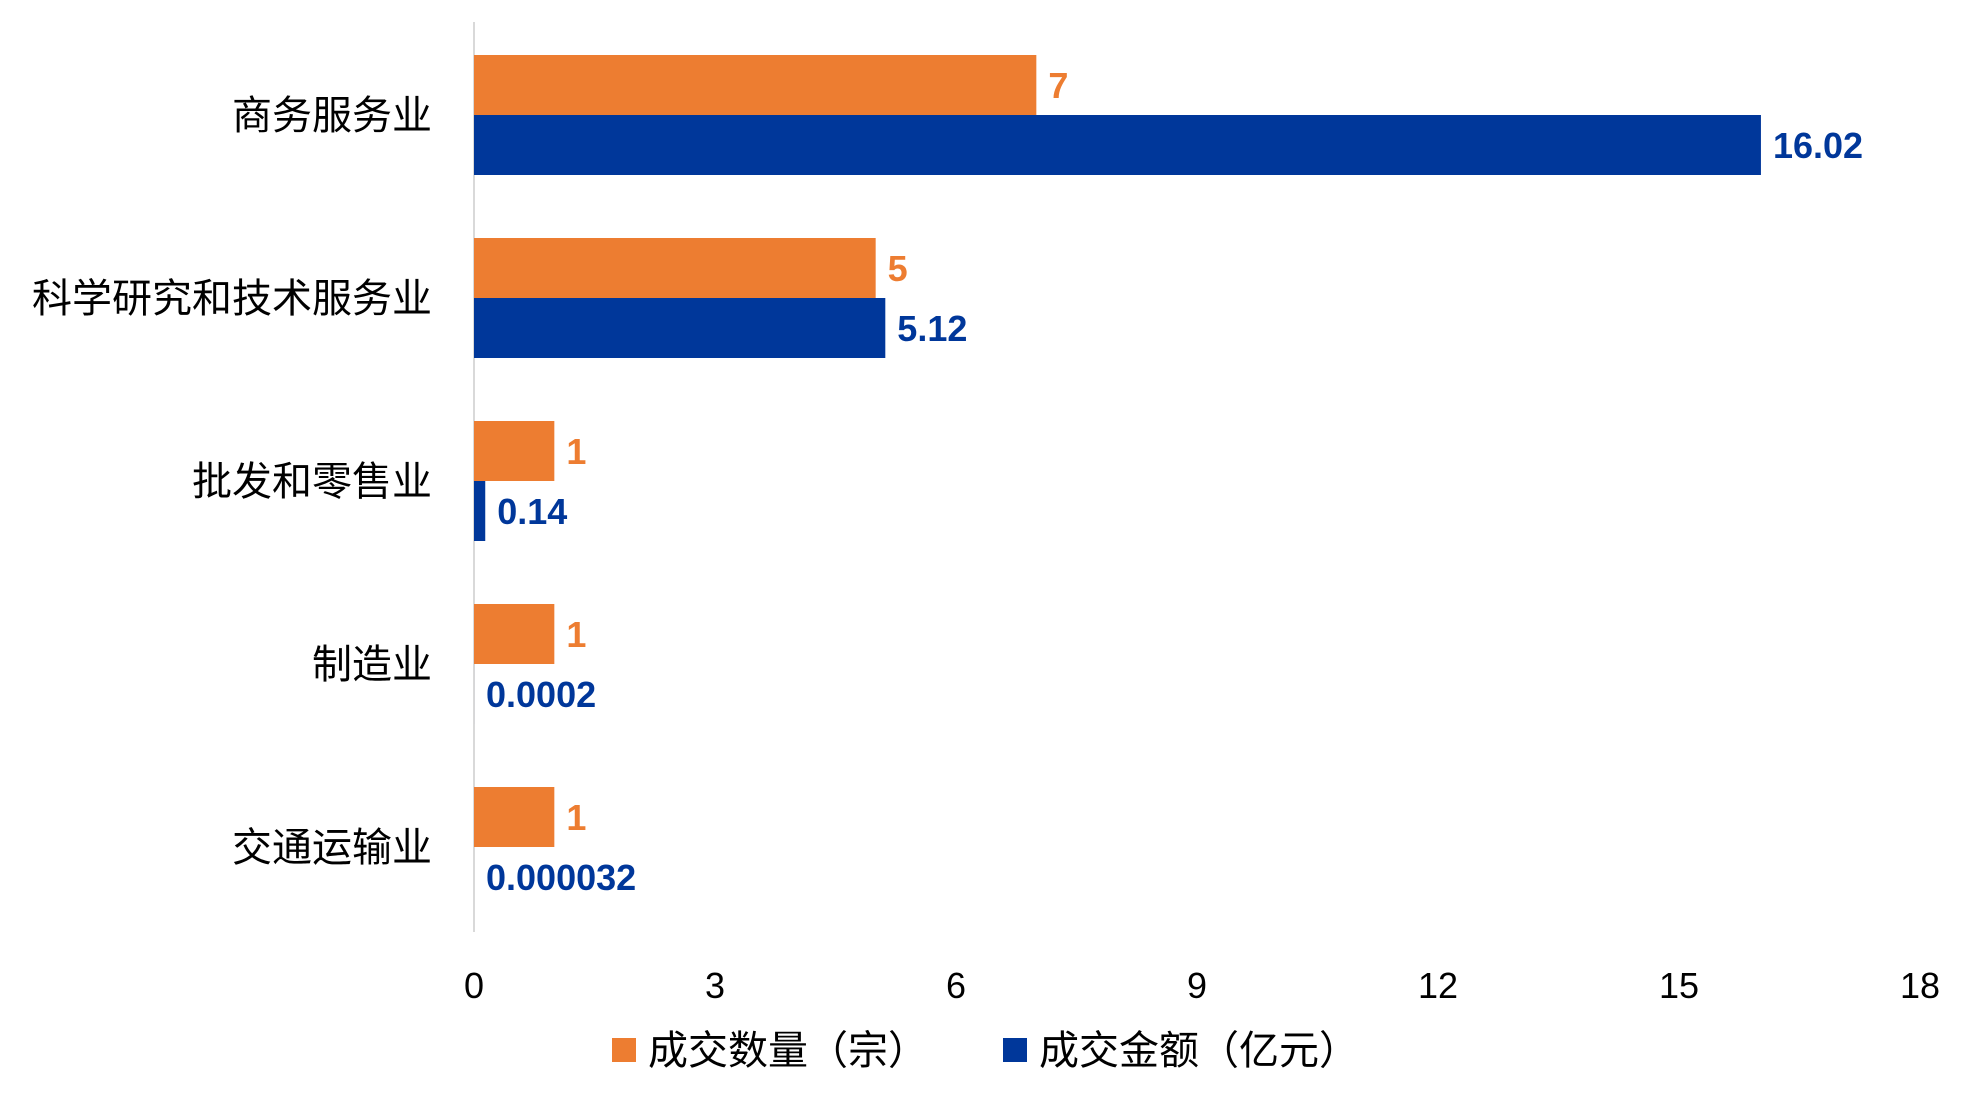  Describe the element at coordinates (1679, 985) in the screenshot. I see `x-tick-label: 15` at that location.